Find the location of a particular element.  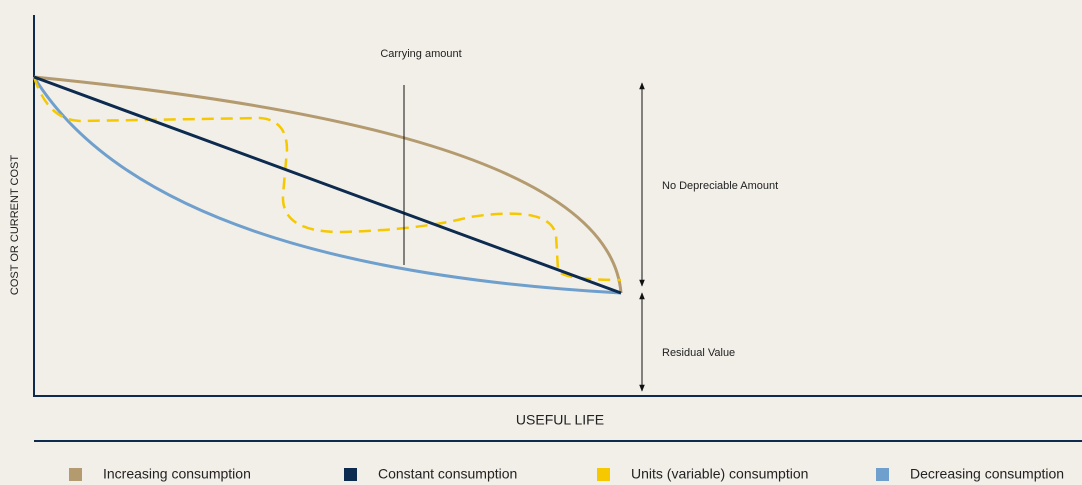

y-axis-label: COST OR CURRENT COST is located at coordinates (15, 225).